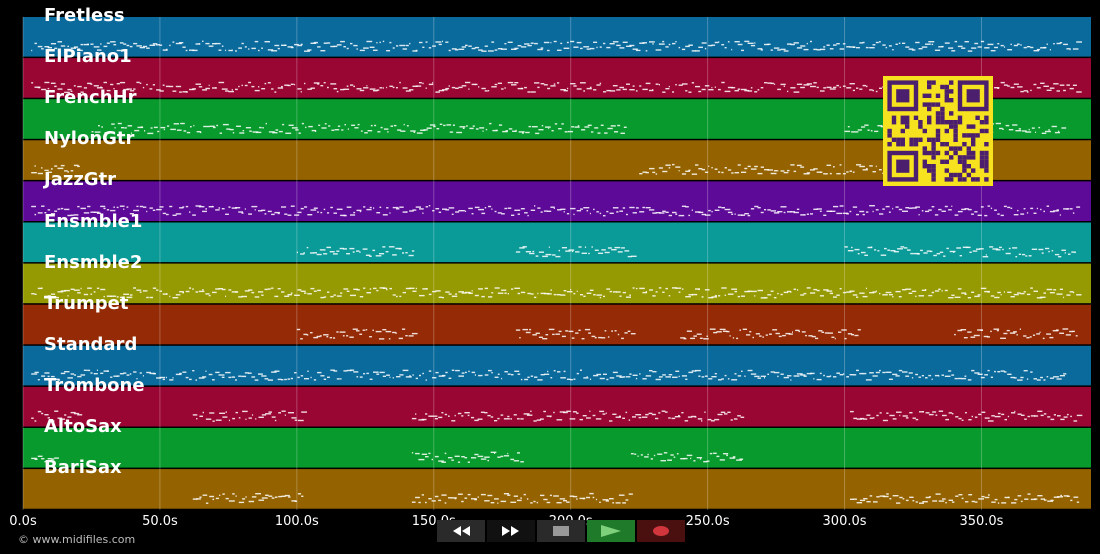 The width and height of the screenshot is (1100, 554). What do you see at coordinates (511, 531) in the screenshot?
I see `fast-forward-button` at bounding box center [511, 531].